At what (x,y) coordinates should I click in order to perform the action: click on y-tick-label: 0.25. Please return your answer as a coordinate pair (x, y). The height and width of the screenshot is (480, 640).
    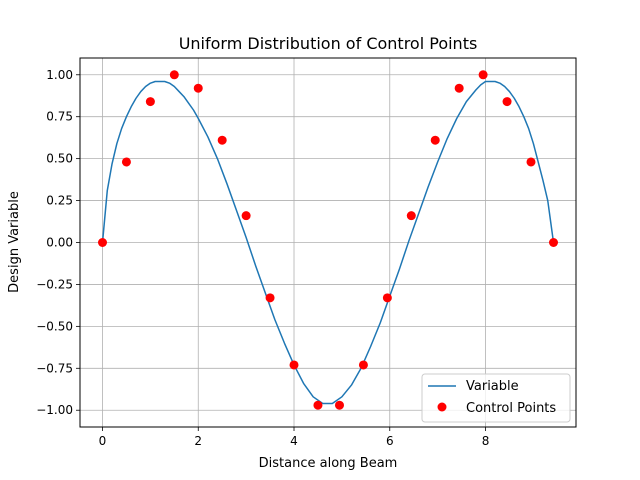
    Looking at the image, I should click on (59, 201).